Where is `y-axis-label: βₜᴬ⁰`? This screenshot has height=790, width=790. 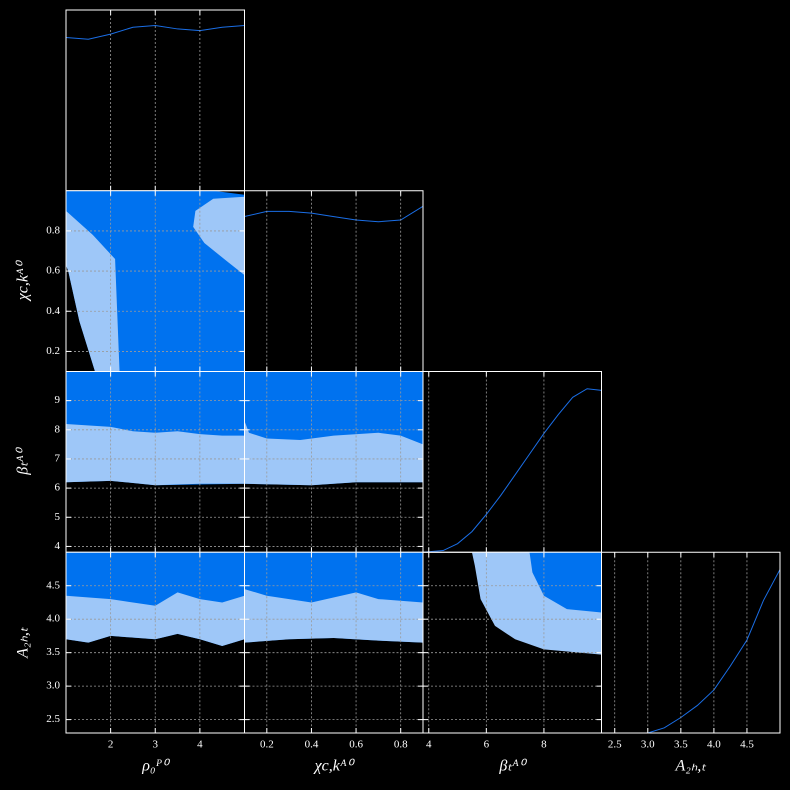
y-axis-label: βₜᴬ⁰ is located at coordinates (23, 460).